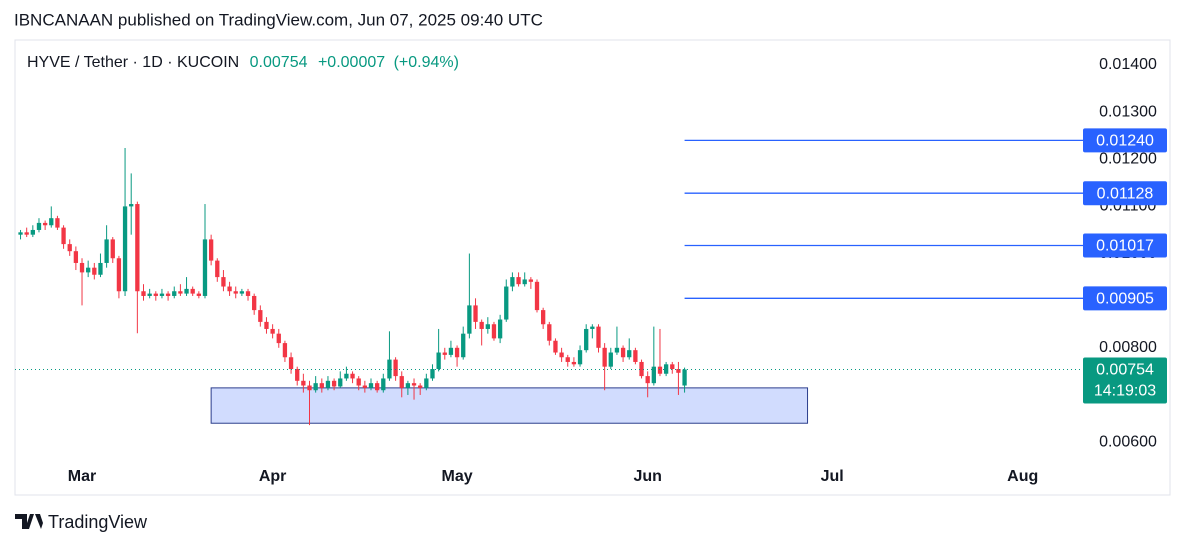 The image size is (1200, 548). What do you see at coordinates (82, 476) in the screenshot?
I see `x-tick-label: Mar` at bounding box center [82, 476].